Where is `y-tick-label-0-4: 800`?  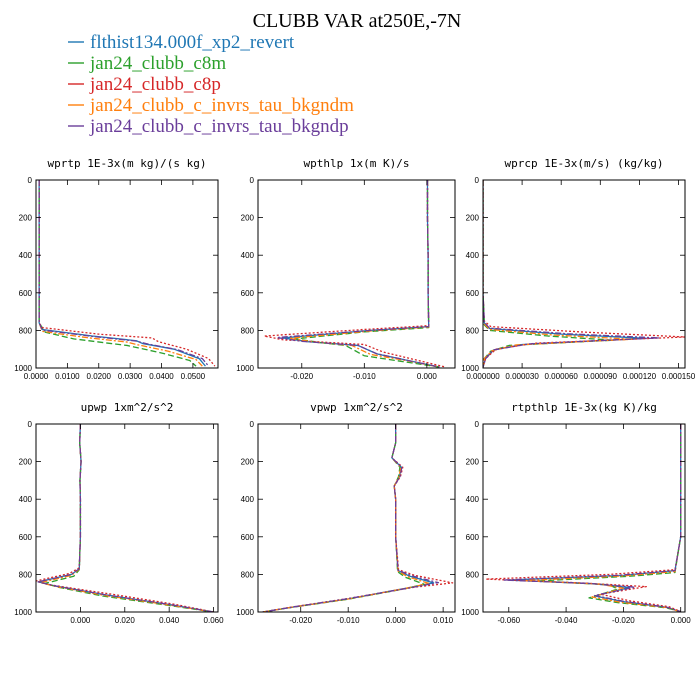
y-tick-label-0-4: 800 is located at coordinates (26, 330).